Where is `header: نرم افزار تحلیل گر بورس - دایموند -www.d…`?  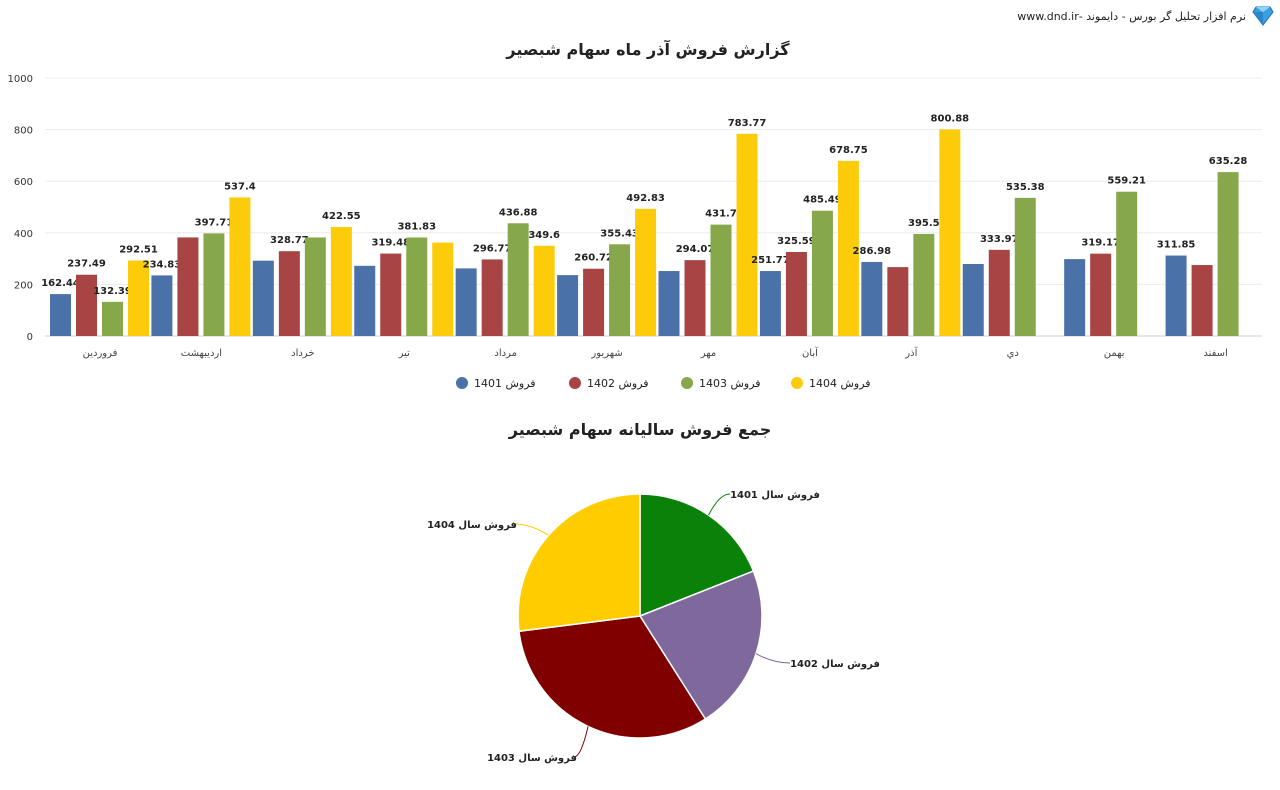
header: نرم افزار تحلیل گر بورس - دایموند -www.d… is located at coordinates (1145, 16).